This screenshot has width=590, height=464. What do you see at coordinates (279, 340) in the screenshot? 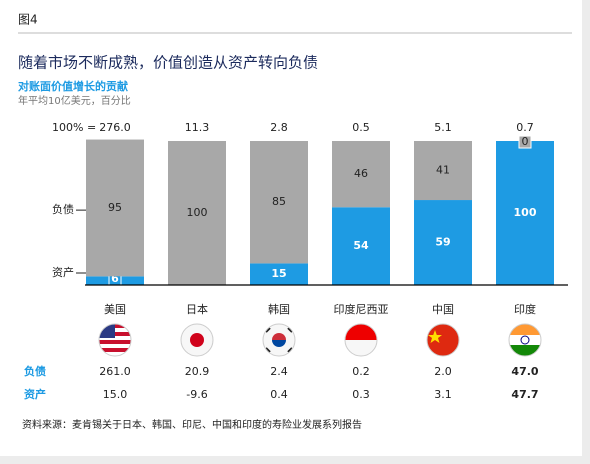
I see `flag-korea` at bounding box center [279, 340].